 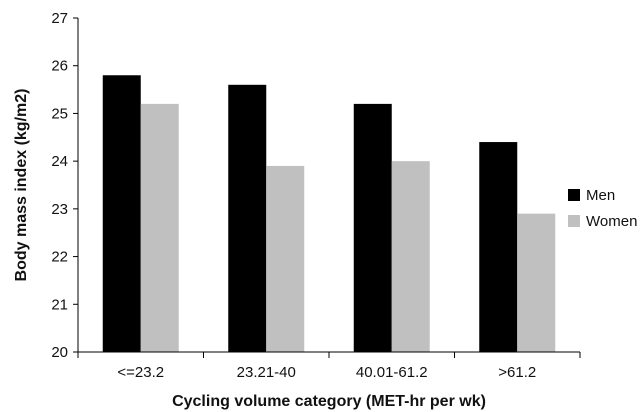 I want to click on y-tick-label: 22, so click(x=59, y=257).